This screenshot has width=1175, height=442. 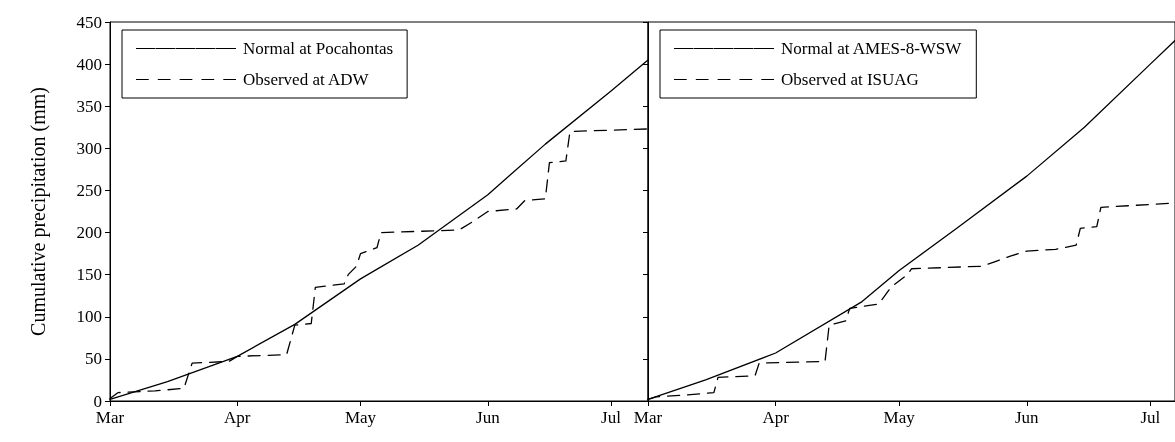 What do you see at coordinates (89, 22) in the screenshot?
I see `y-tick-label: 450` at bounding box center [89, 22].